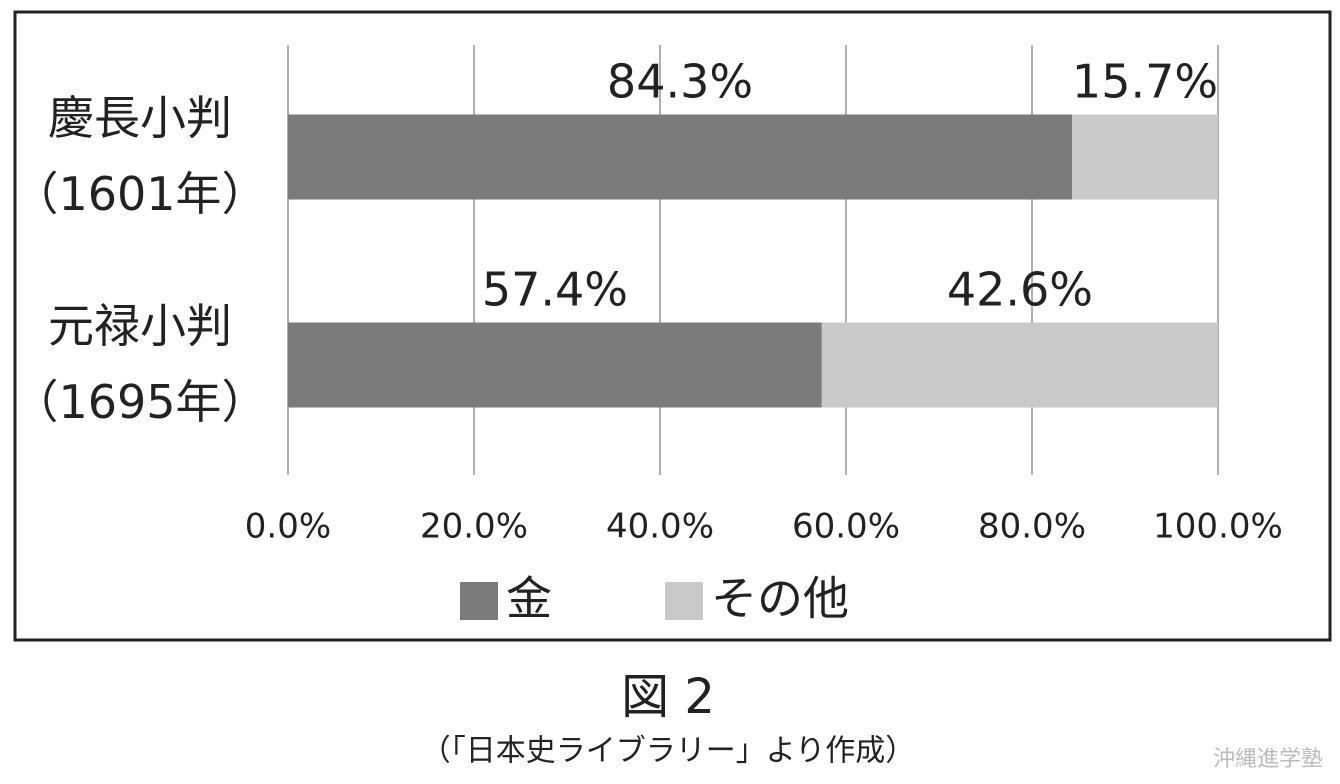  Describe the element at coordinates (780, 599) in the screenshot. I see `legend-label: その他` at that location.